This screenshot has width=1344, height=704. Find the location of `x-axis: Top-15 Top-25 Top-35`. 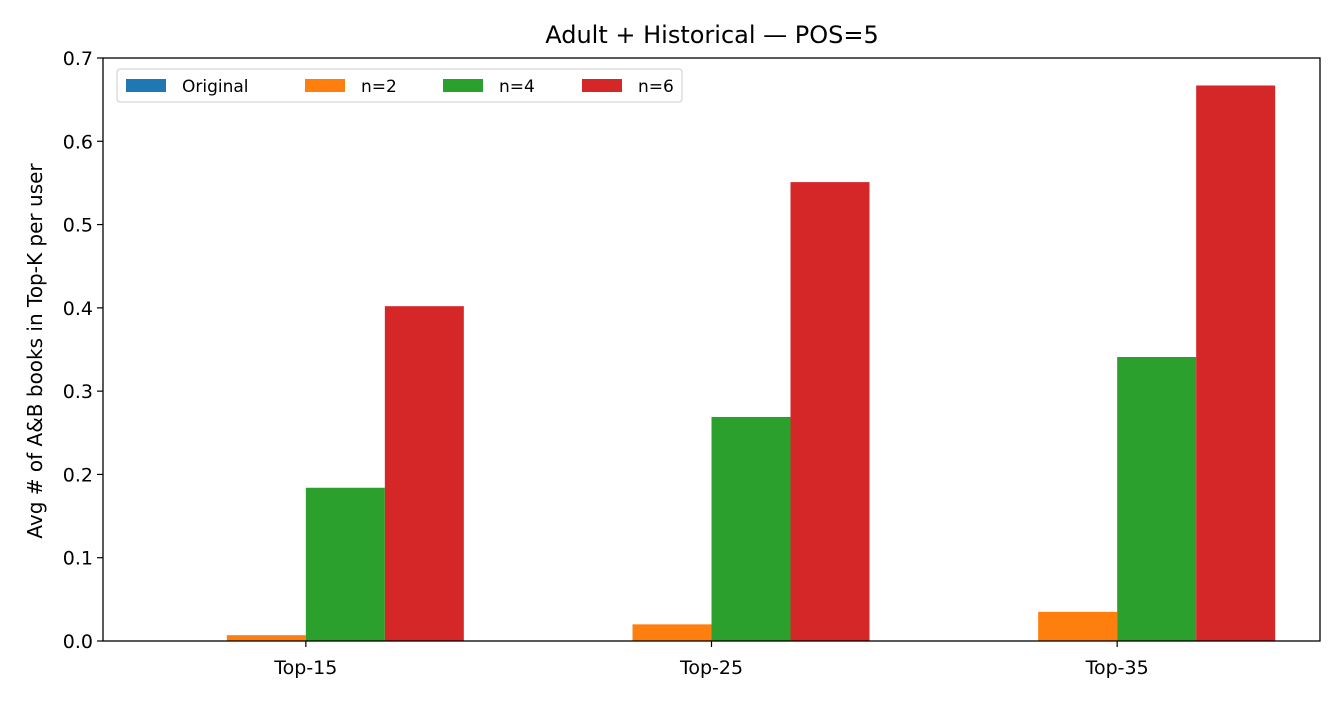

x-axis: Top-15 Top-25 Top-35 is located at coordinates (711, 660).